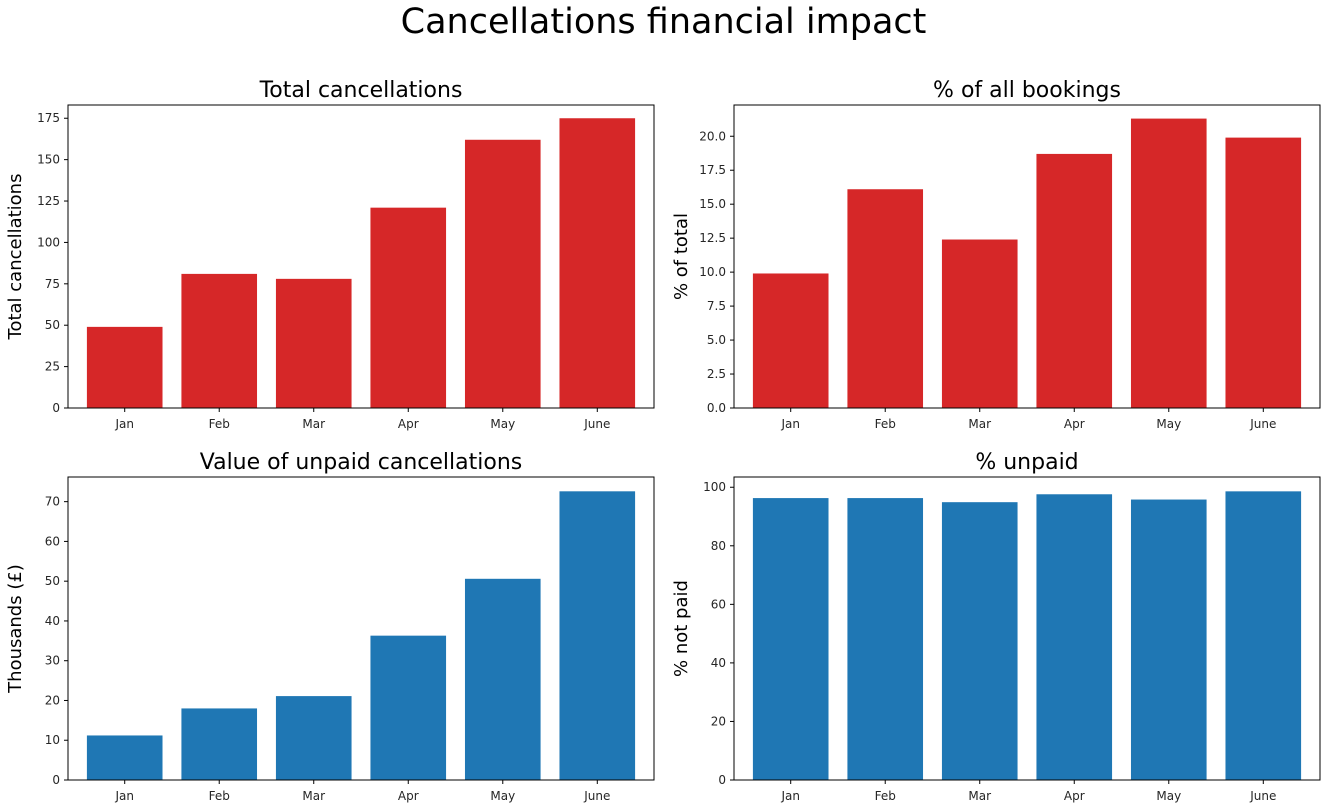 The height and width of the screenshot is (811, 1327). Describe the element at coordinates (681, 256) in the screenshot. I see `y-axis-label: % of total` at that location.